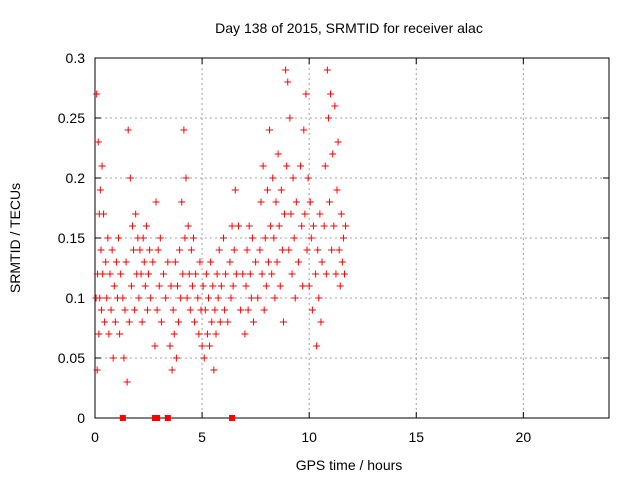 The width and height of the screenshot is (640, 480). Describe the element at coordinates (524, 437) in the screenshot. I see `x-tick-label: 20` at that location.